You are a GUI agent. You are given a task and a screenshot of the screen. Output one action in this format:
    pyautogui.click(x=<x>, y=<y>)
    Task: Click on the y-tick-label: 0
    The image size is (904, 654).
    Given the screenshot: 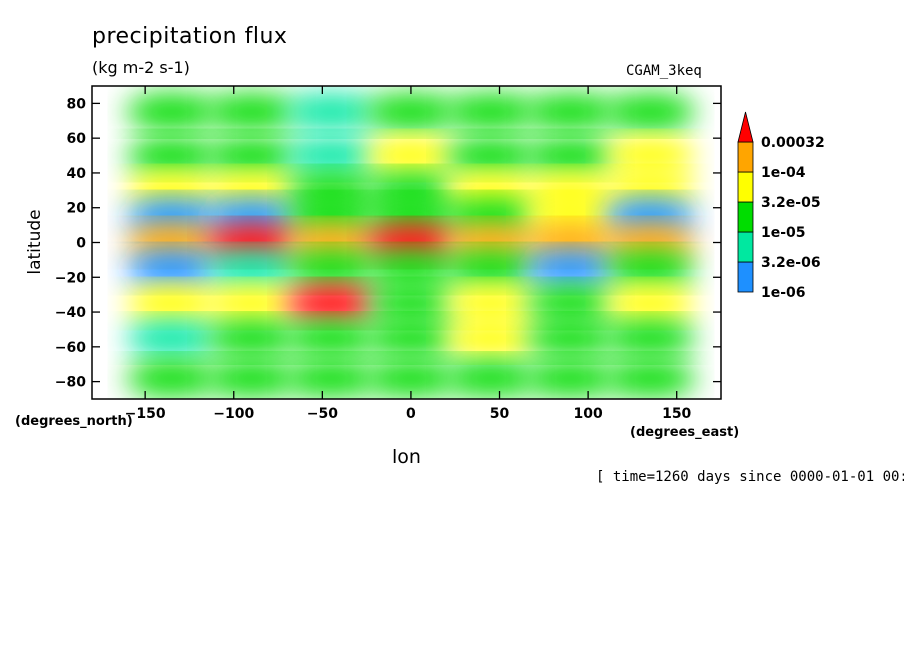 What is the action you would take?
    pyautogui.click(x=81, y=244)
    